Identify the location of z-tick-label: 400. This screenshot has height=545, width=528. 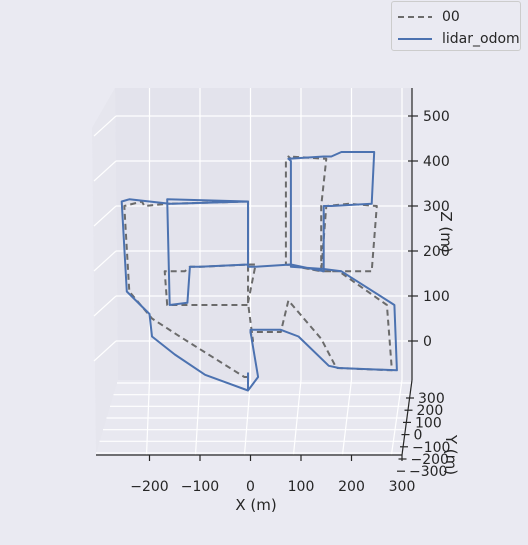
(436, 162).